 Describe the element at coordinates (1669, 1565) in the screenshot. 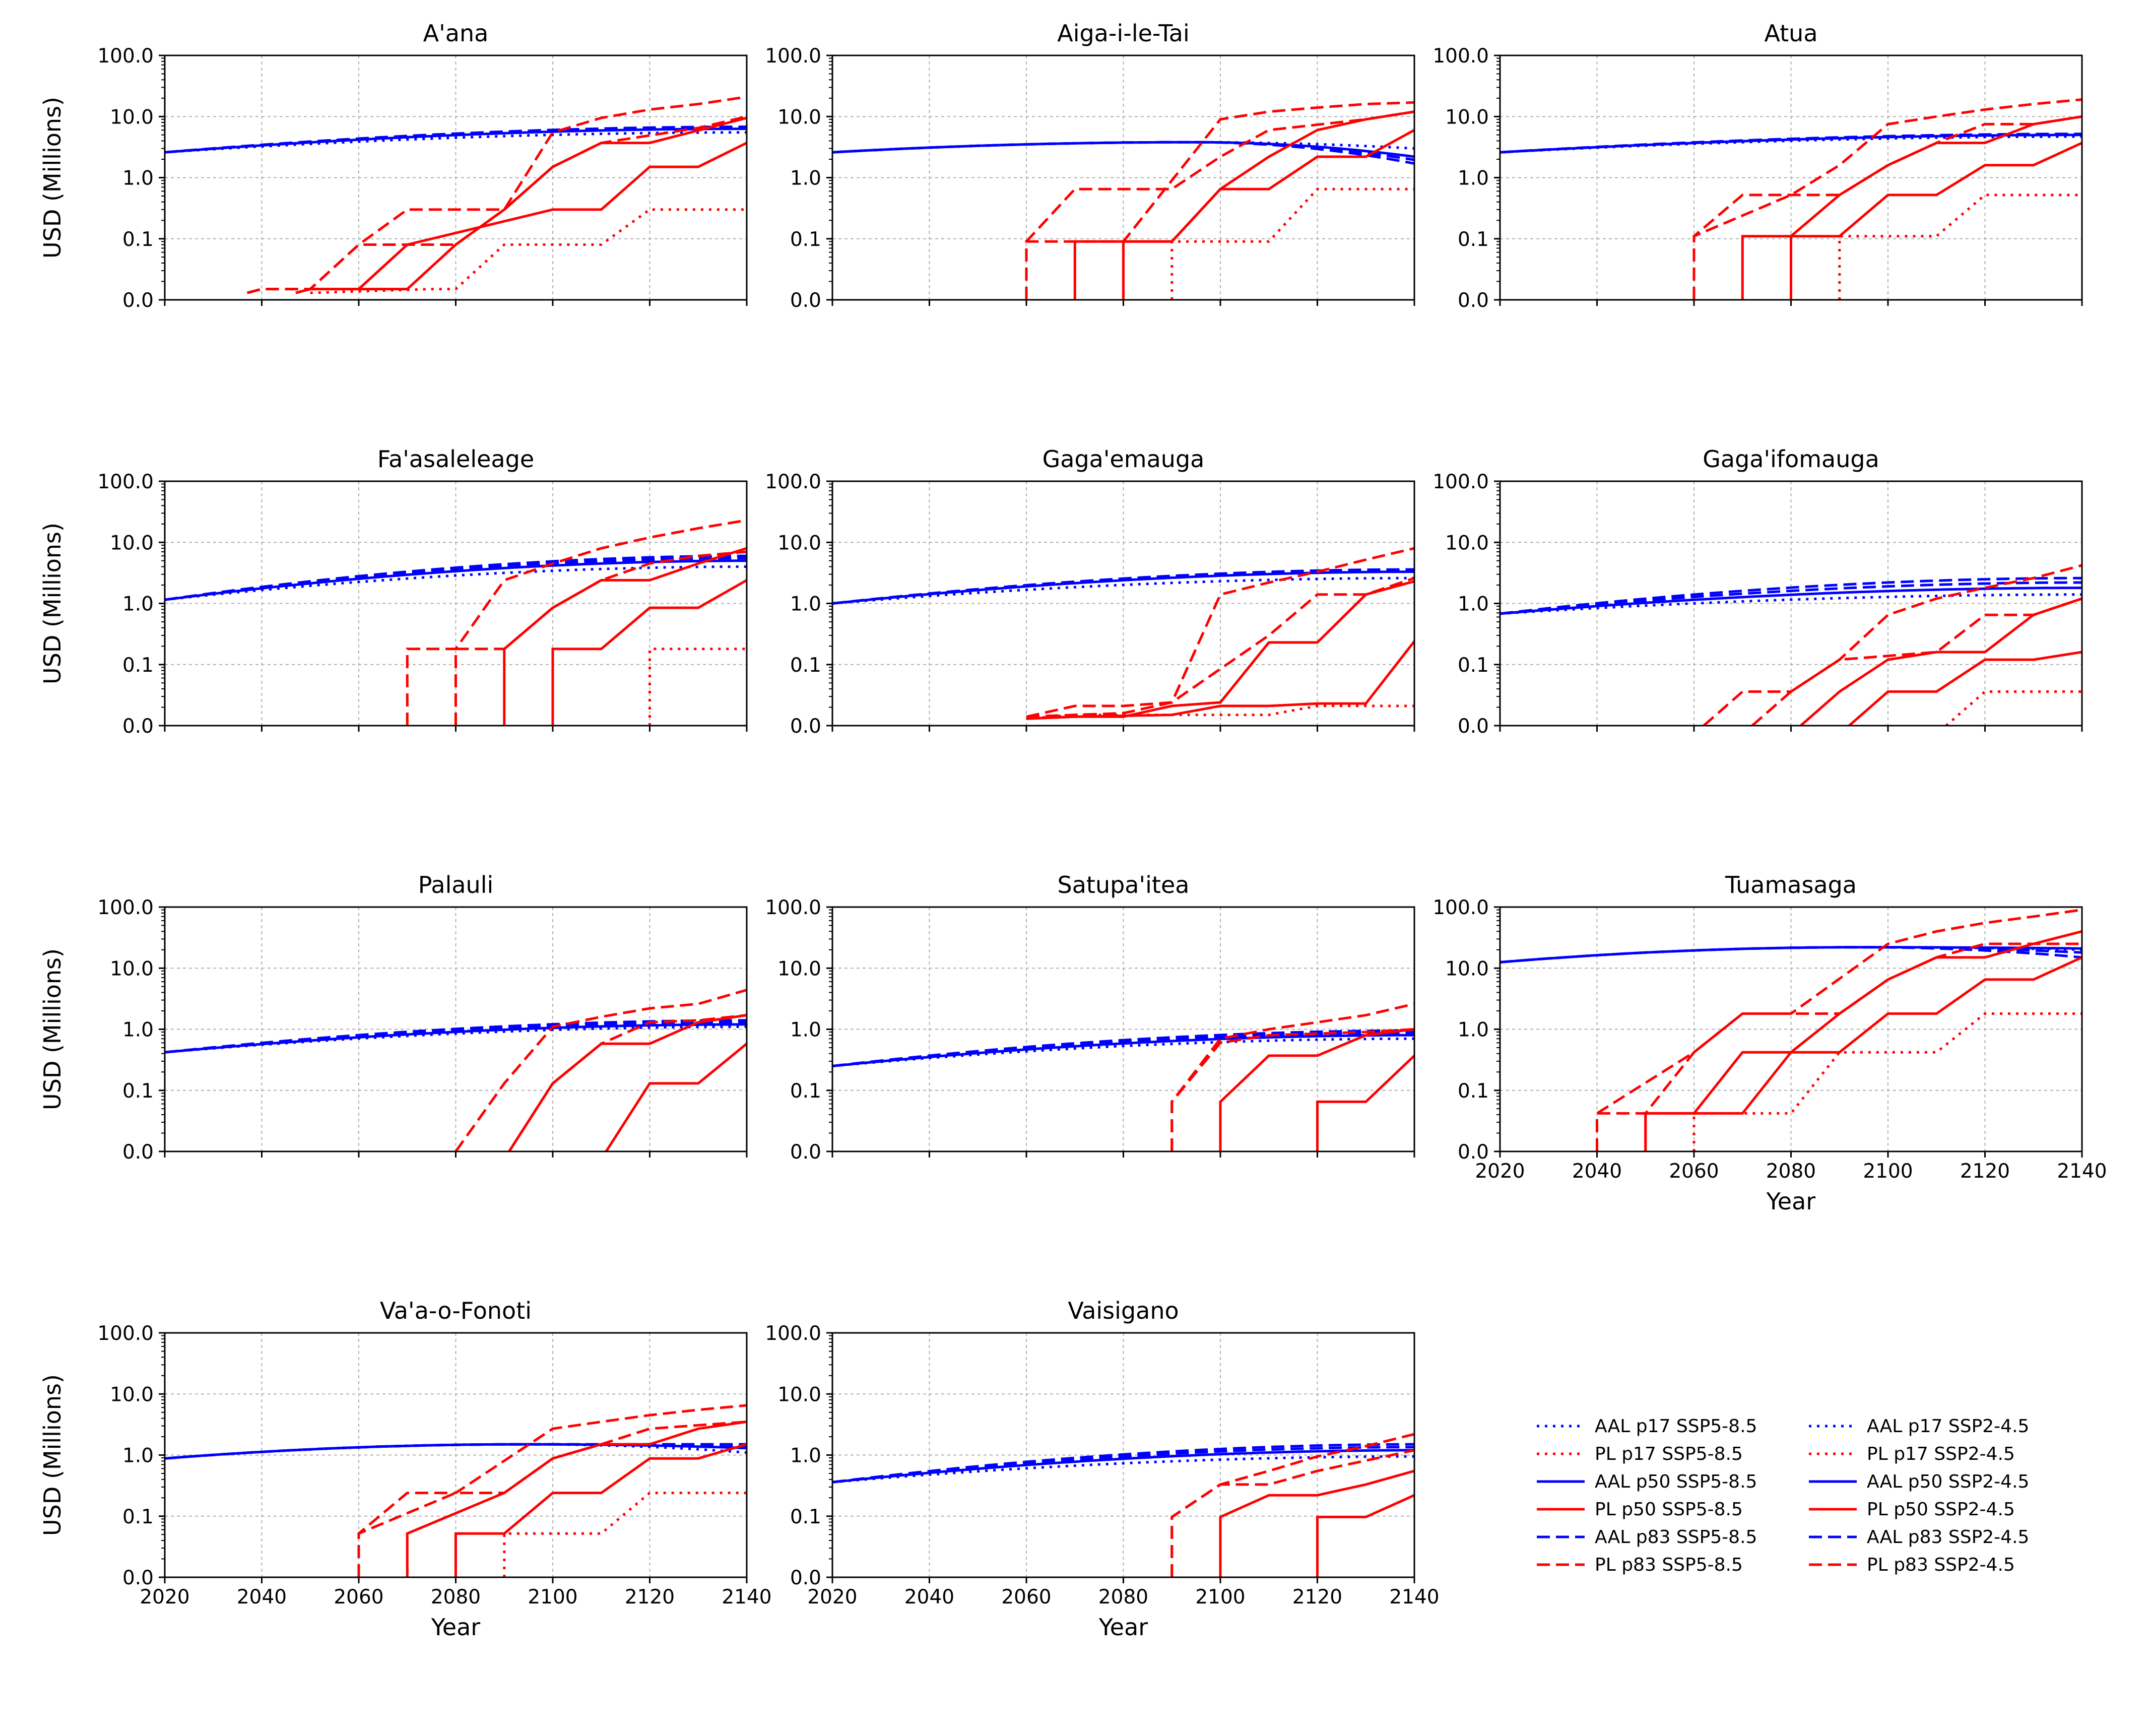

I see `legend-label: PL p83 SSP5-8.5` at that location.